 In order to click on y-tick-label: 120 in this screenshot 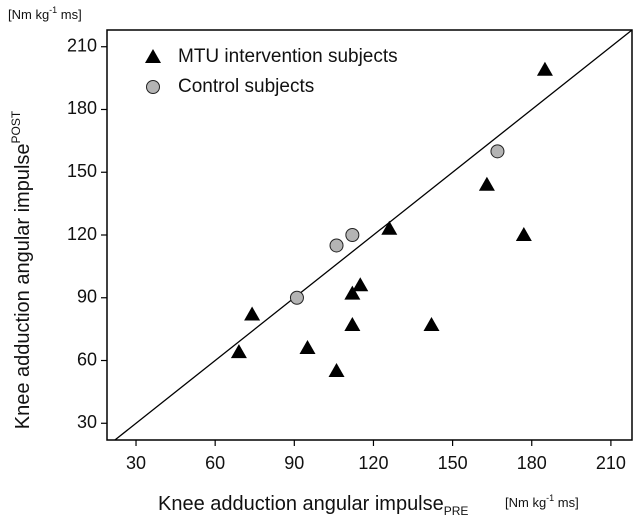, I will do `click(82, 234)`.